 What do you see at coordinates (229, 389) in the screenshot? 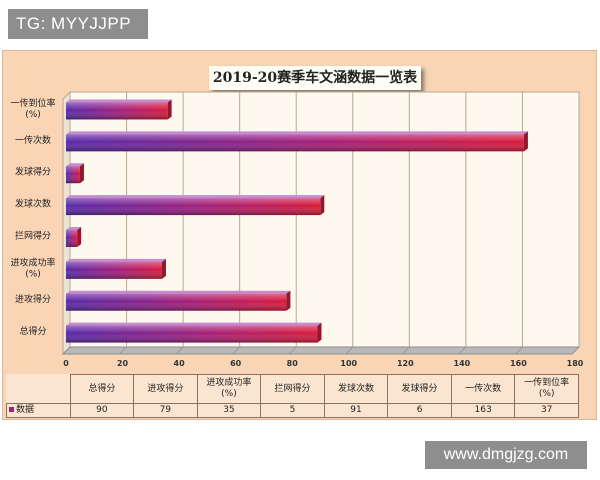
I see `table-header-cell: 进攻成功率 (%)` at bounding box center [229, 389].